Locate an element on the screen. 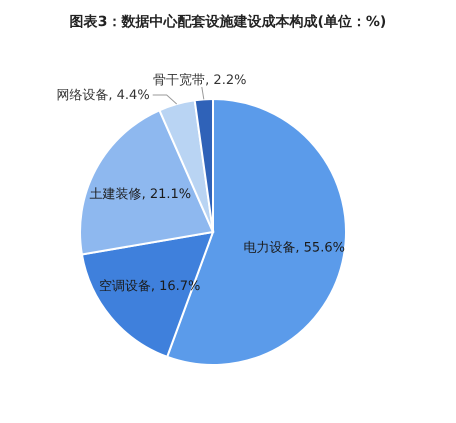  data-label: , 55.6% is located at coordinates (320, 248).